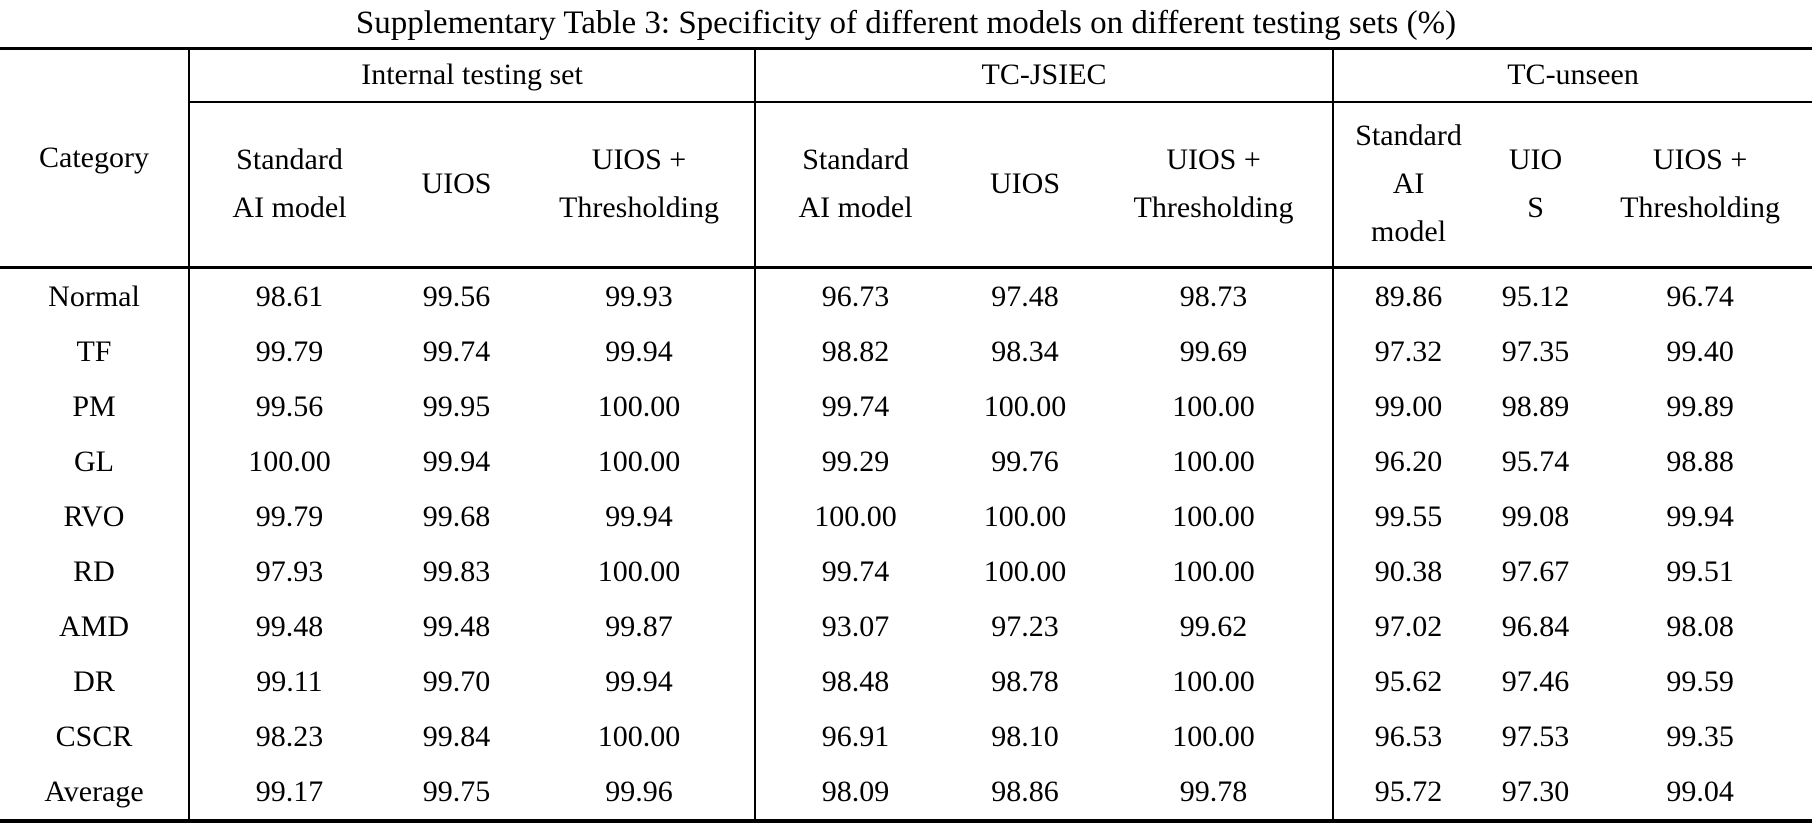 Image resolution: width=1812 pixels, height=832 pixels. I want to click on value-cell: 99.40, so click(1700, 351).